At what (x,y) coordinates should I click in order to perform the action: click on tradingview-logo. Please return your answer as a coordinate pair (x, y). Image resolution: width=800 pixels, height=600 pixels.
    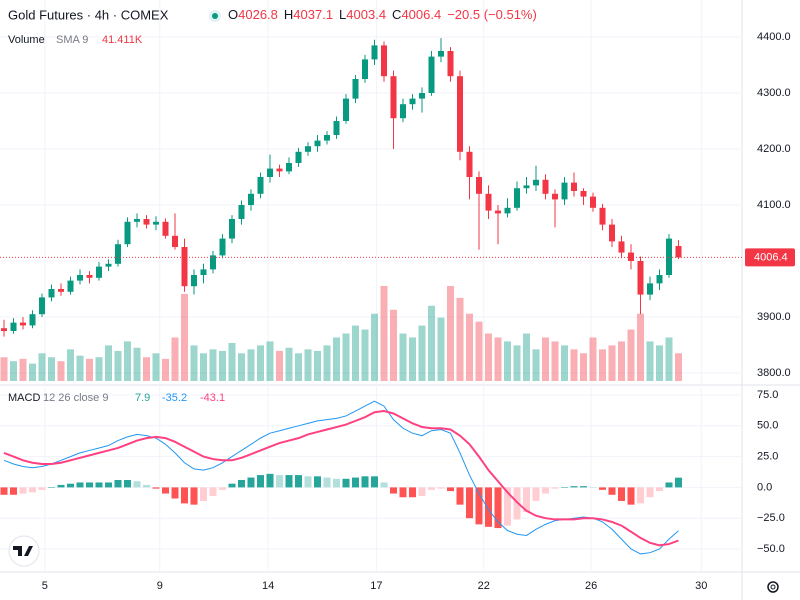
    Looking at the image, I should click on (24, 551).